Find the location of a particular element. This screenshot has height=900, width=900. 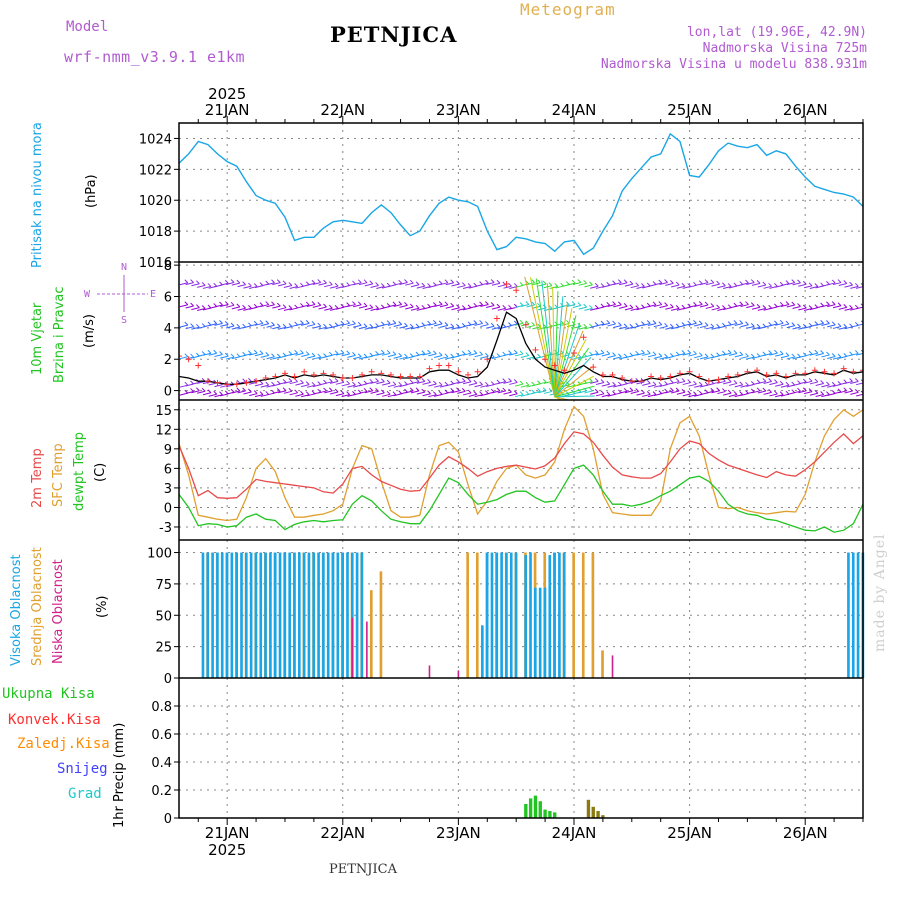

panel-pressure: 1016 1018 1020 1022 1024 is located at coordinates (501, 197).